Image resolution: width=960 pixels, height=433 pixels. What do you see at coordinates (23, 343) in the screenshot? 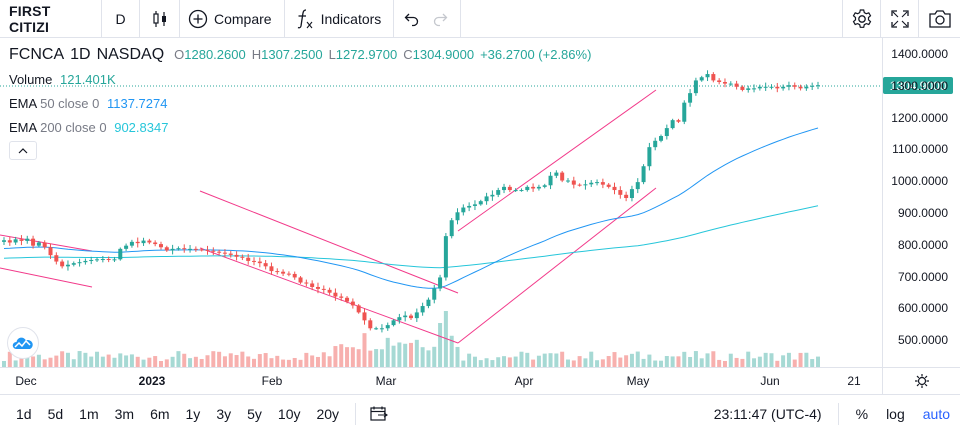
I see `tradingview-logo` at bounding box center [23, 343].